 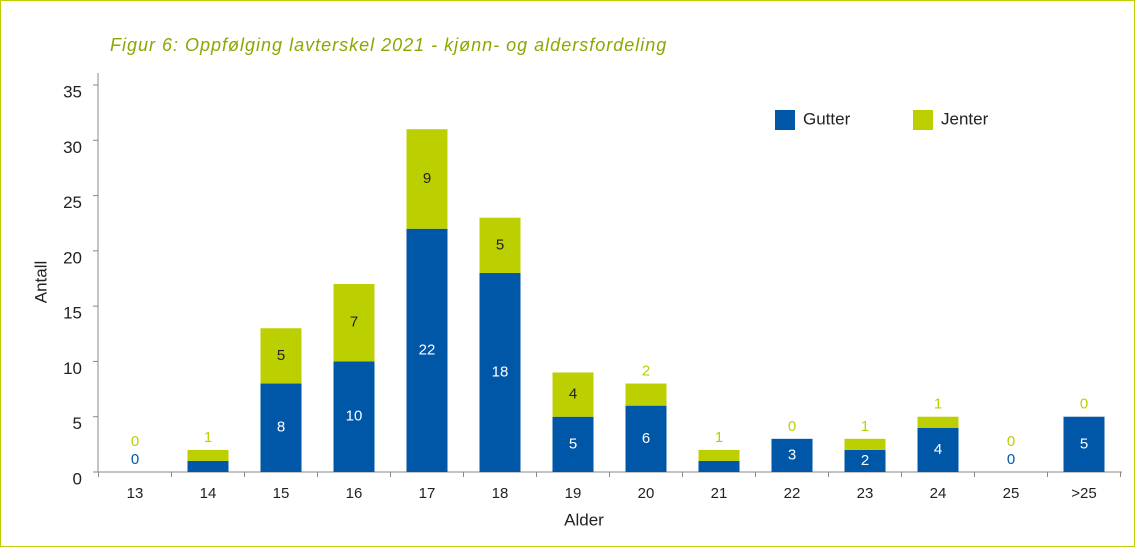 I want to click on y-tick-label: 15, so click(x=72, y=313).